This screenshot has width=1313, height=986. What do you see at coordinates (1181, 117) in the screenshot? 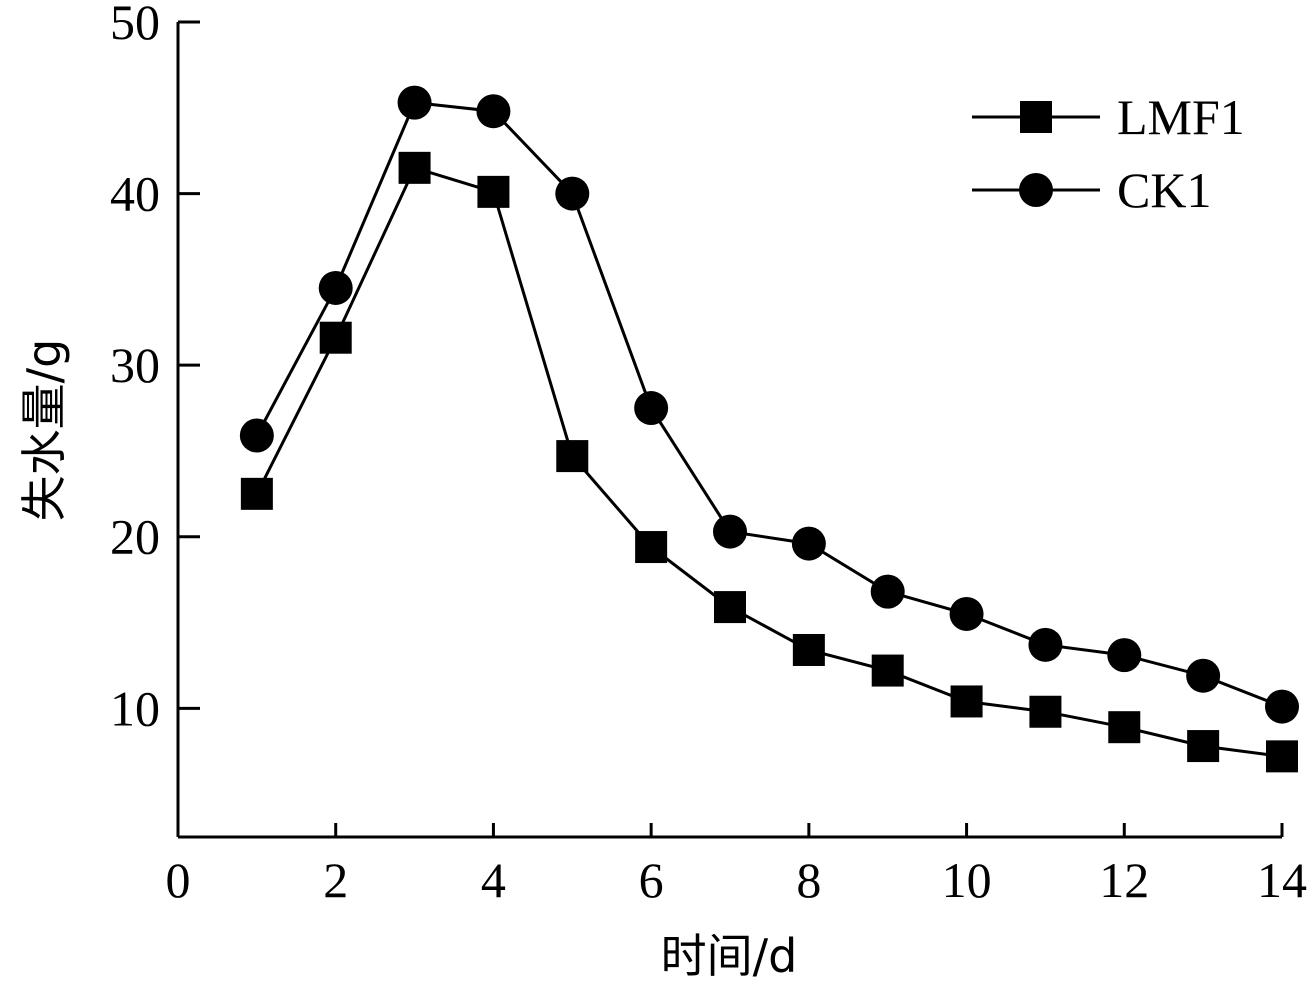
I see `legend-label-lmf1: LMF1` at bounding box center [1181, 117].